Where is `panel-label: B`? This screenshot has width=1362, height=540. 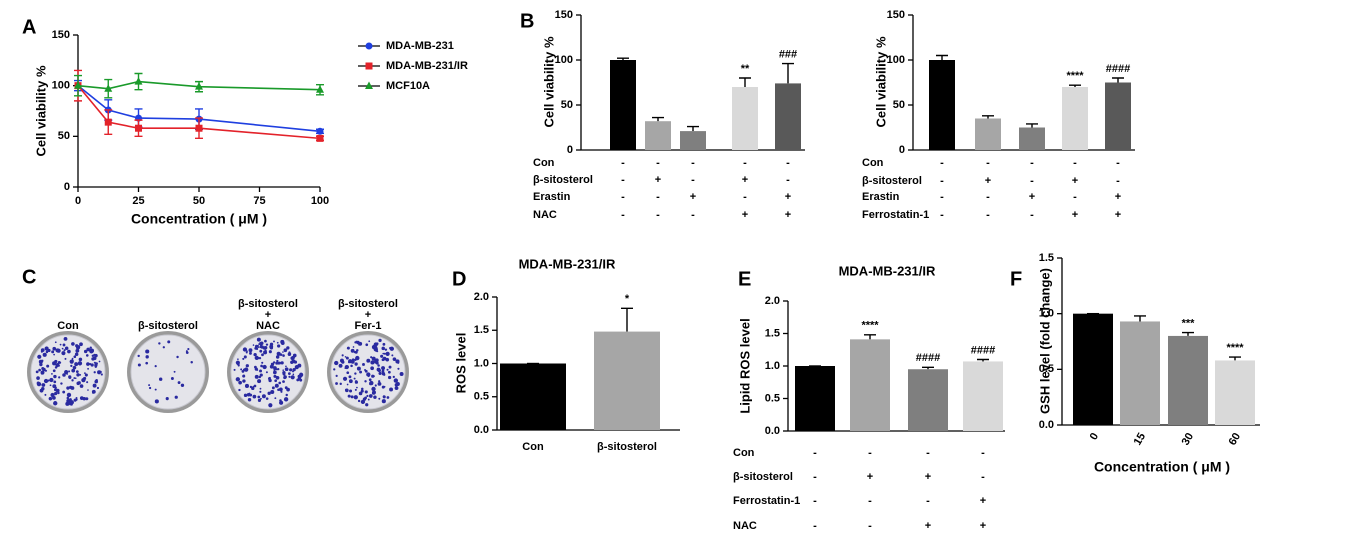
panel-label: B is located at coordinates (527, 21).